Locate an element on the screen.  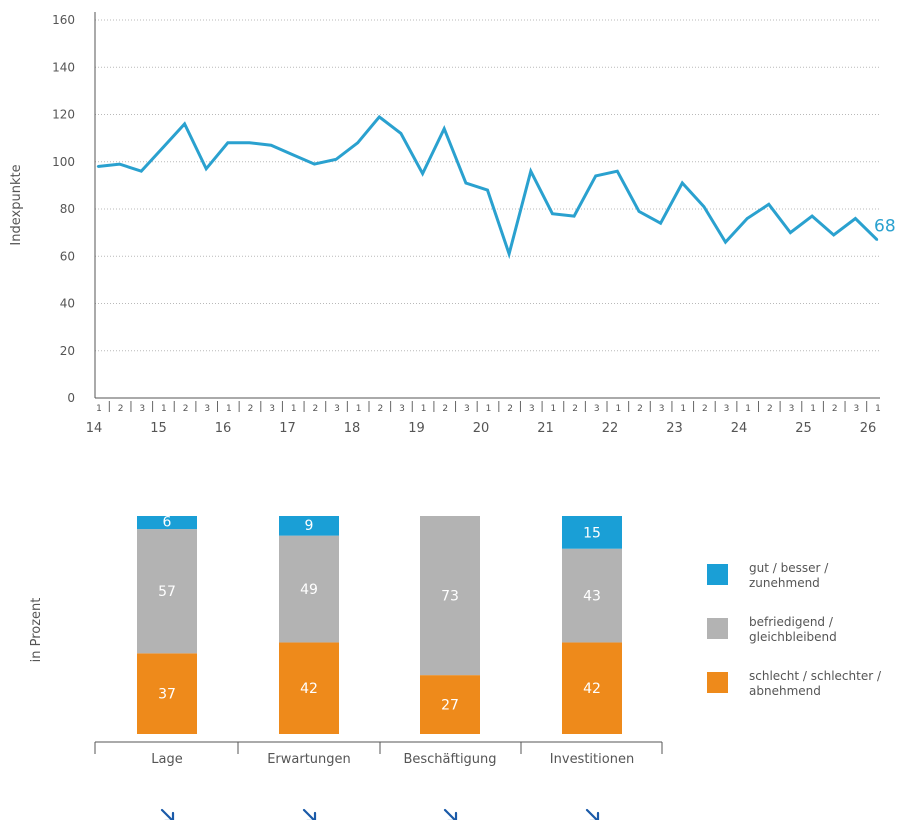
bar-value-label: 42 is located at coordinates (592, 689).